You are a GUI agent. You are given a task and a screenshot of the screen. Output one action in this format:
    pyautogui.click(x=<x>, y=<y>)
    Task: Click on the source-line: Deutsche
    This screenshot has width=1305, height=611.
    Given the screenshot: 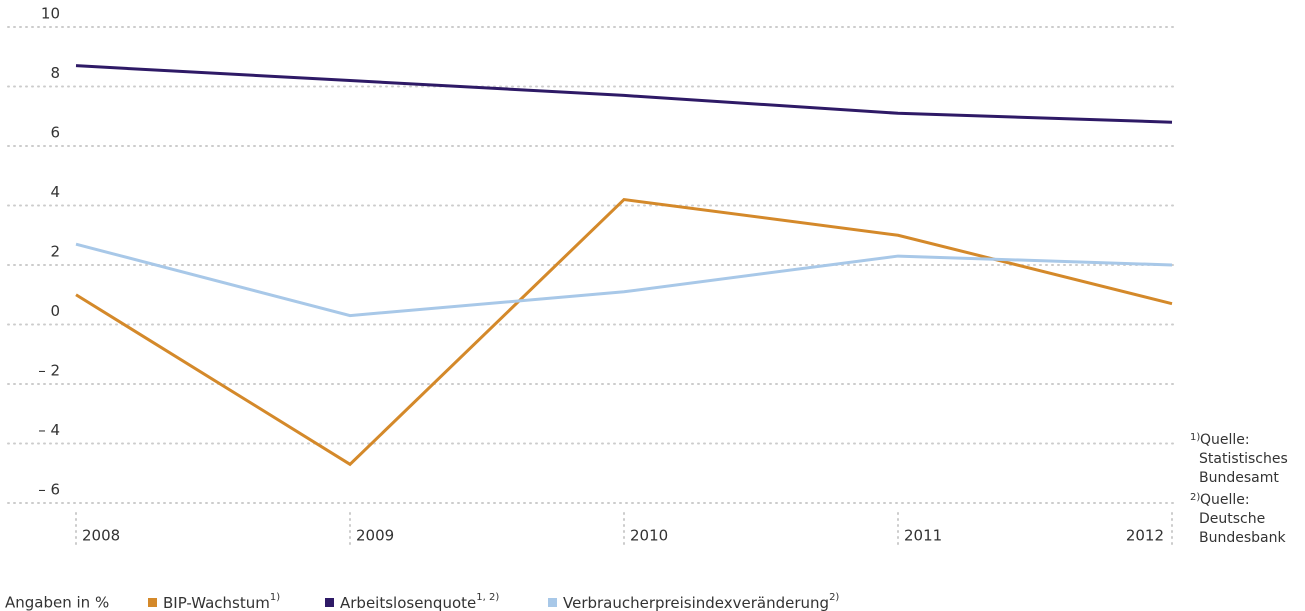 What is the action you would take?
    pyautogui.click(x=1232, y=519)
    